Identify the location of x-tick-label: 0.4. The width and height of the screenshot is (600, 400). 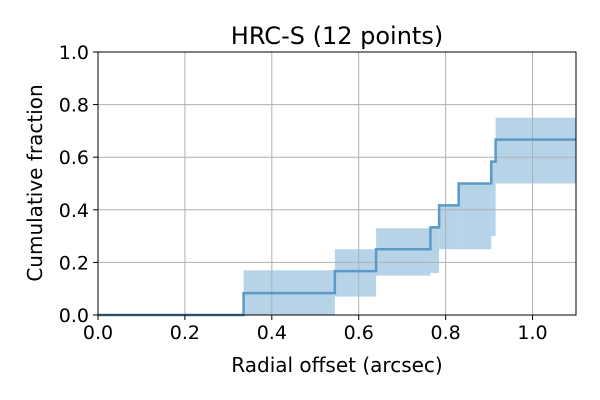
(272, 333).